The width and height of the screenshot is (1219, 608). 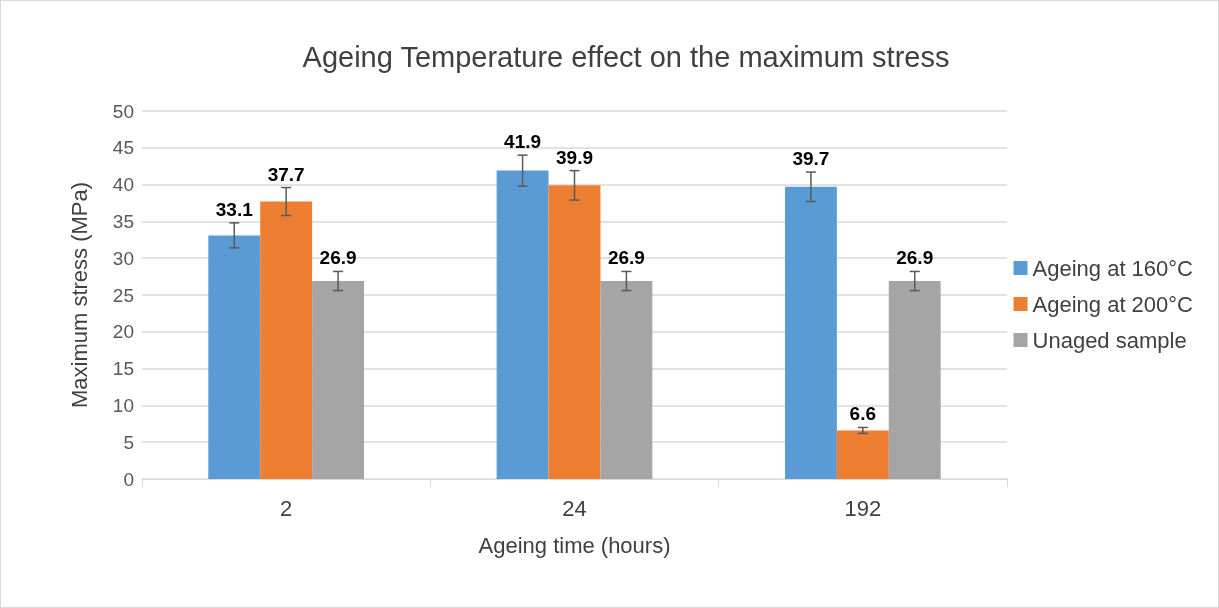 I want to click on y-tick-label: 25, so click(x=123, y=295).